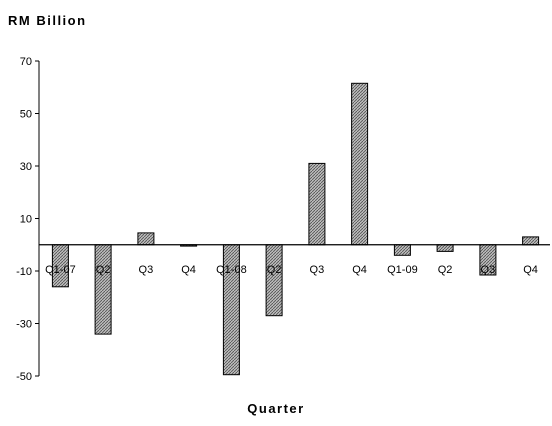 This screenshot has height=426, width=552. What do you see at coordinates (47, 20) in the screenshot?
I see `y-axis-title: RM Billion` at bounding box center [47, 20].